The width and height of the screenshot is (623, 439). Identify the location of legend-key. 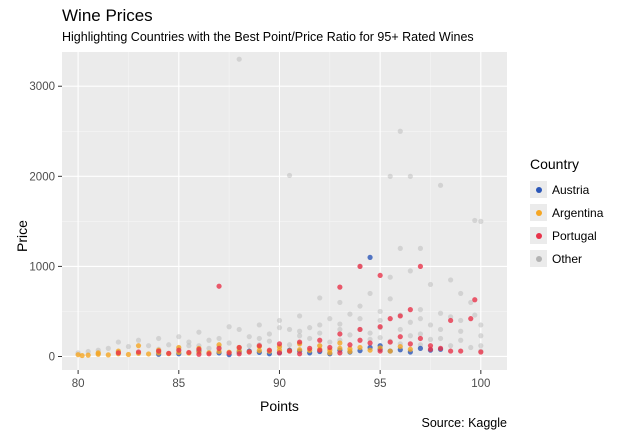
(538, 212).